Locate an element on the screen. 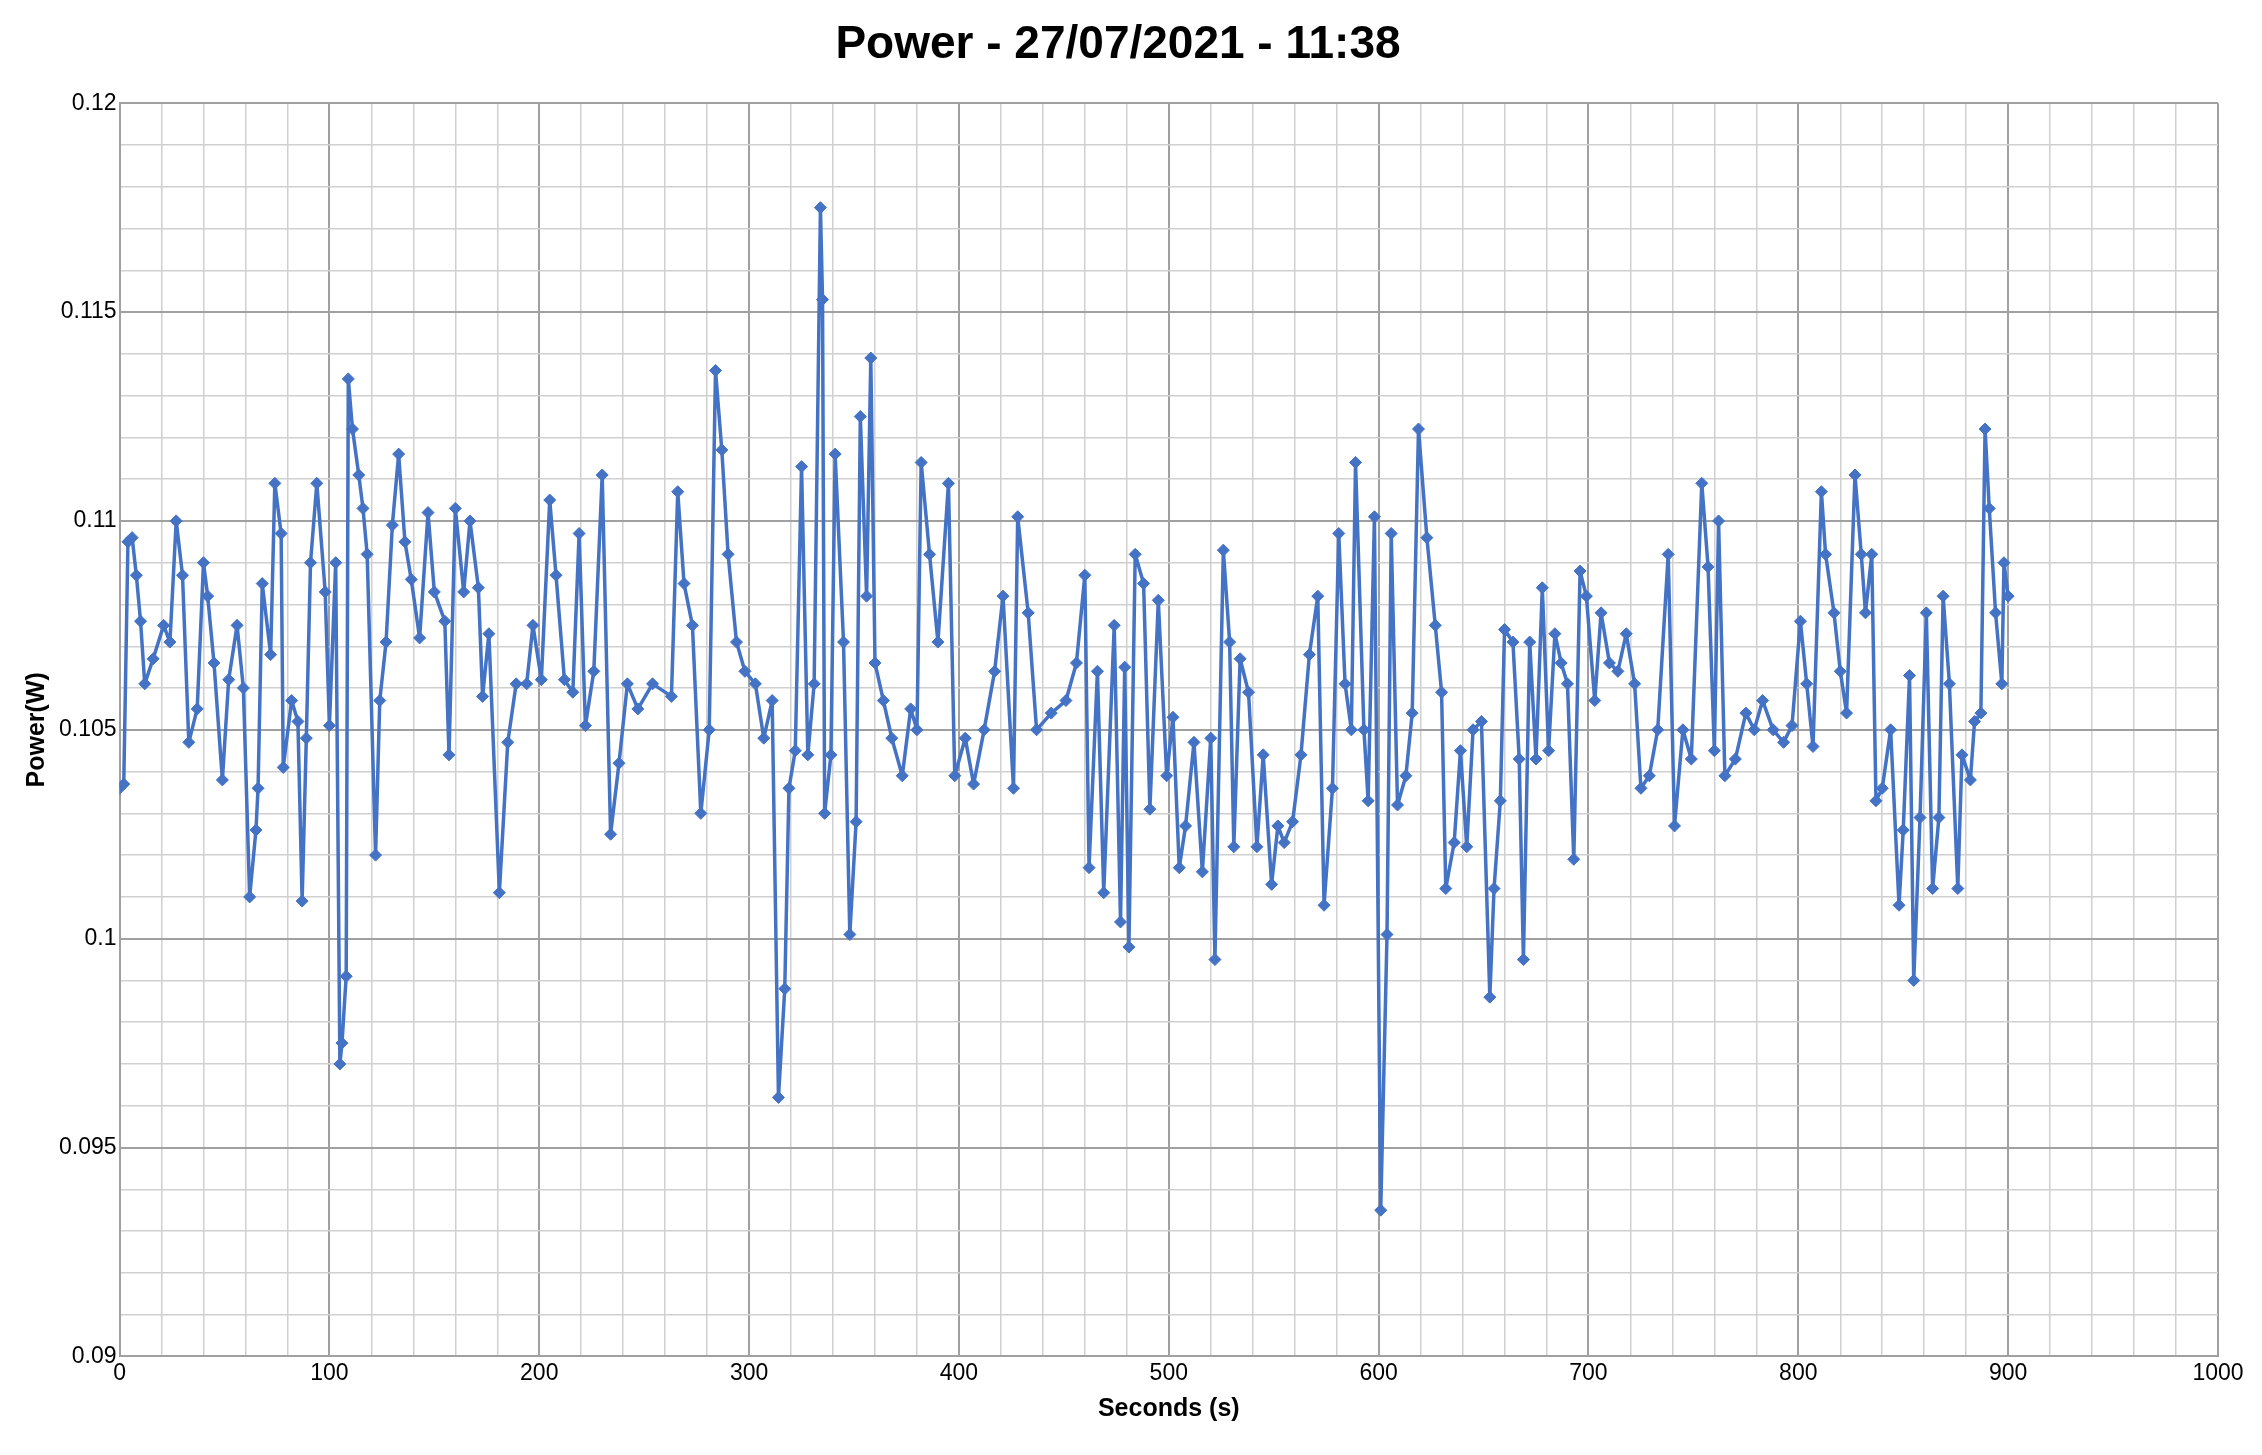 Image resolution: width=2262 pixels, height=1455 pixels. y-tick-label: 0.105 is located at coordinates (87, 728).